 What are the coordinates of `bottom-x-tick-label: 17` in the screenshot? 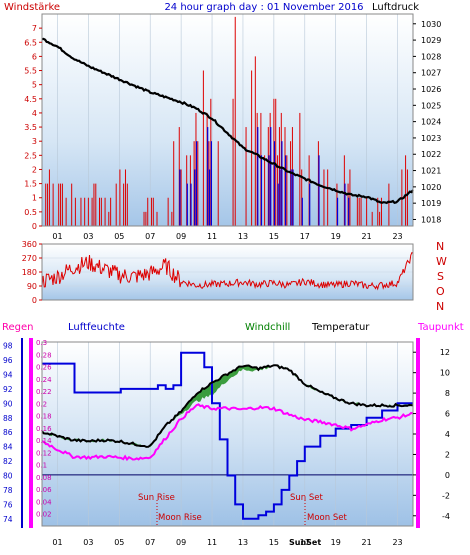 It's located at (305, 542).